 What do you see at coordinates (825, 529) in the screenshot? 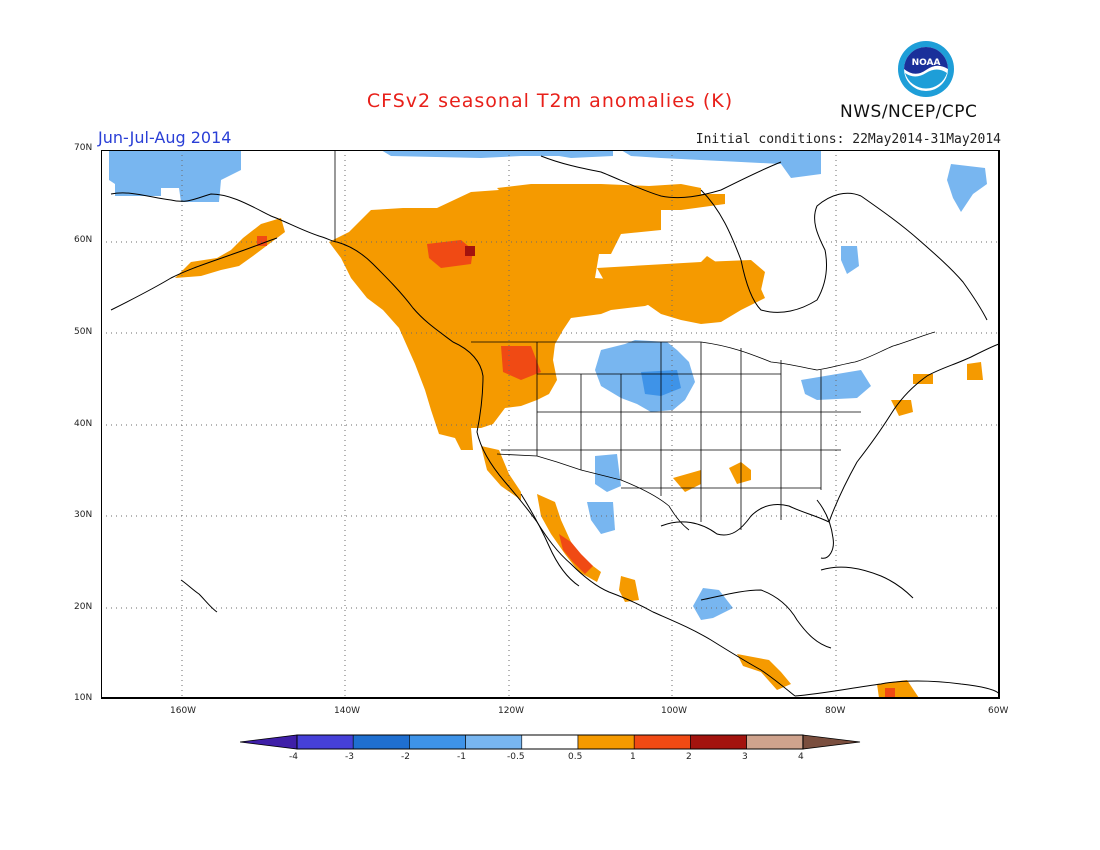
I see `coast-florida` at bounding box center [825, 529].